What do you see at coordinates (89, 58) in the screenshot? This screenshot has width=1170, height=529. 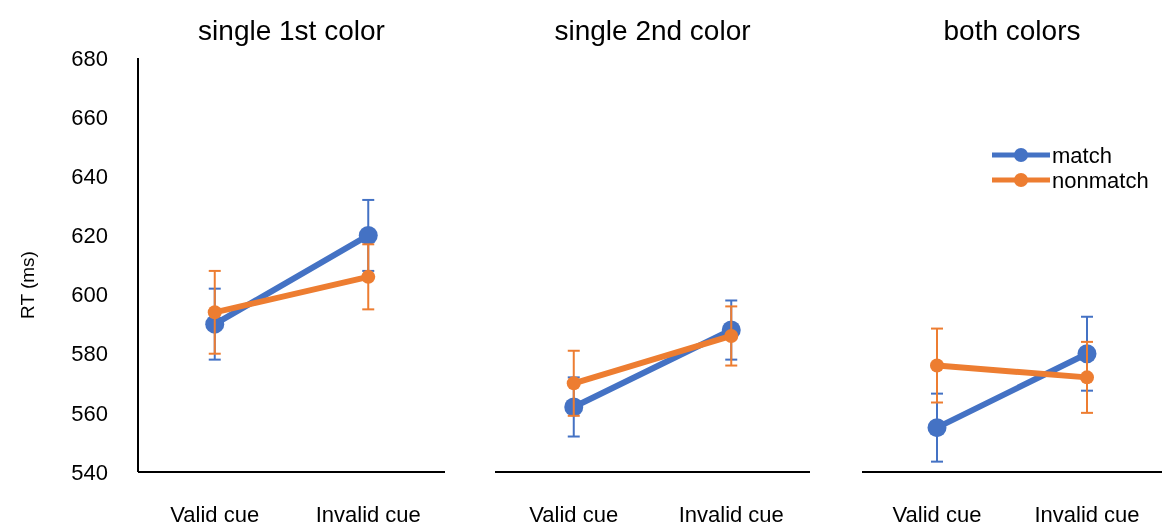 I see `y-tick-label: 680` at bounding box center [89, 58].